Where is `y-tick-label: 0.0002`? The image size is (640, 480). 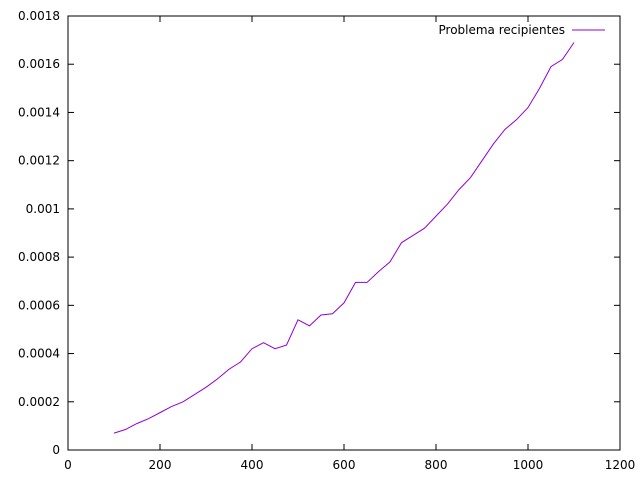 y-tick-label: 0.0002 is located at coordinates (39, 402).